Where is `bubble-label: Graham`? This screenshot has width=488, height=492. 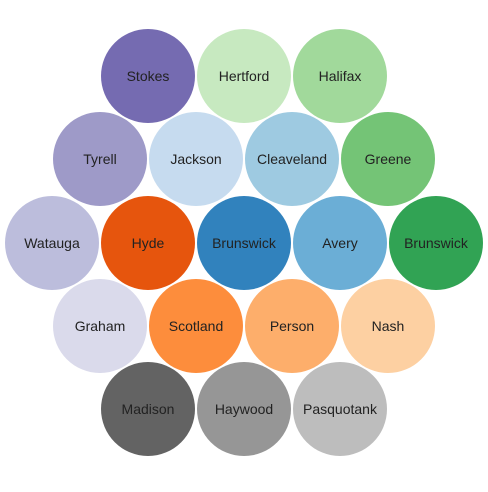 bubble-label: Graham is located at coordinates (100, 326).